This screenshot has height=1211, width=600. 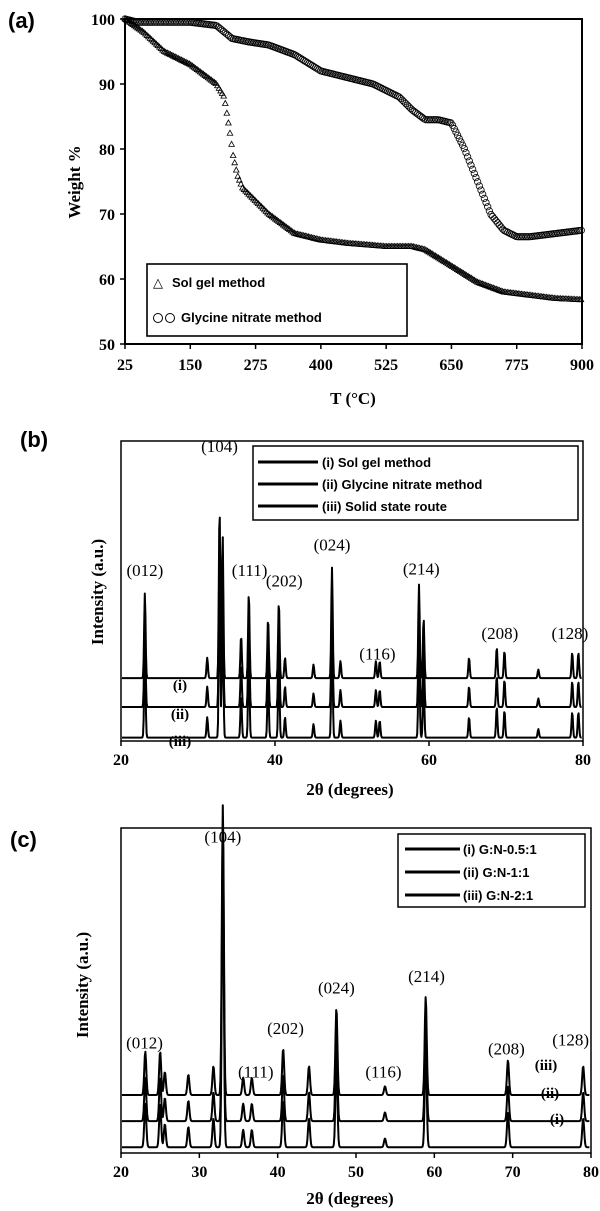 What do you see at coordinates (170, 318) in the screenshot?
I see `legend-circle-icon` at bounding box center [170, 318].